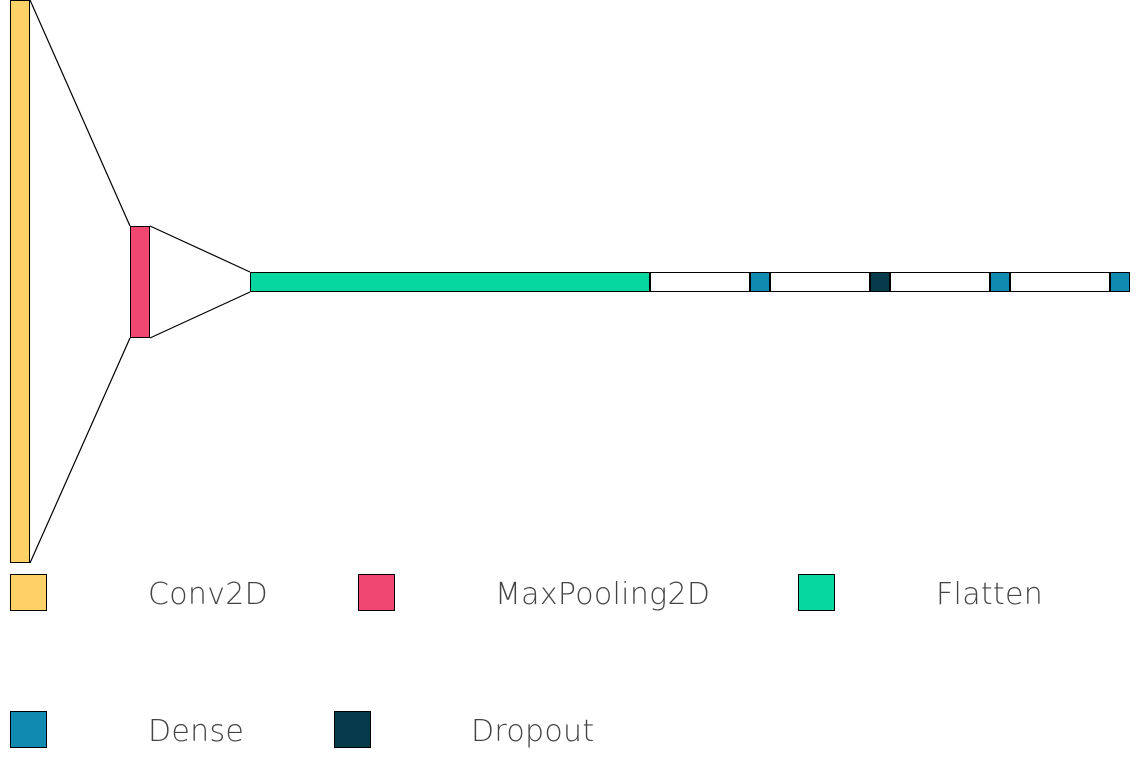 The height and width of the screenshot is (758, 1140). What do you see at coordinates (352, 729) in the screenshot?
I see `legend-swatch-dropout` at bounding box center [352, 729].